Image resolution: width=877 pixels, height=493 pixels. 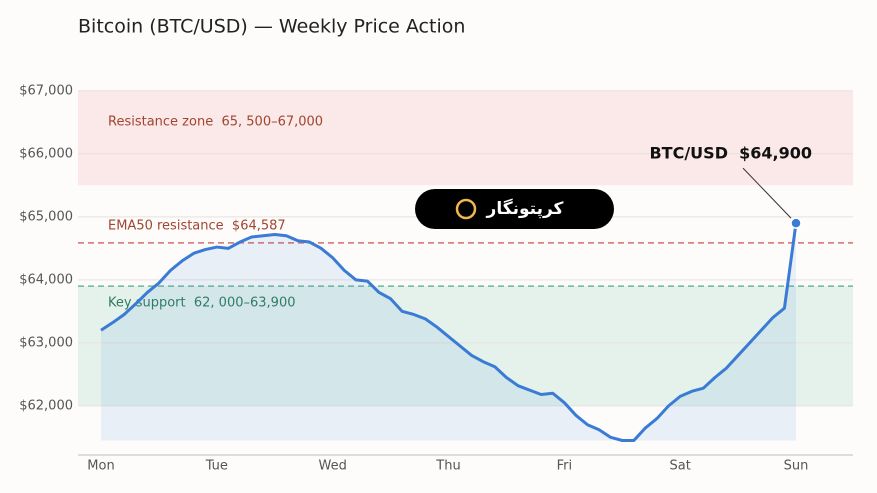 I want to click on reference-label: EMA50 resistance $64,587, so click(x=197, y=225).